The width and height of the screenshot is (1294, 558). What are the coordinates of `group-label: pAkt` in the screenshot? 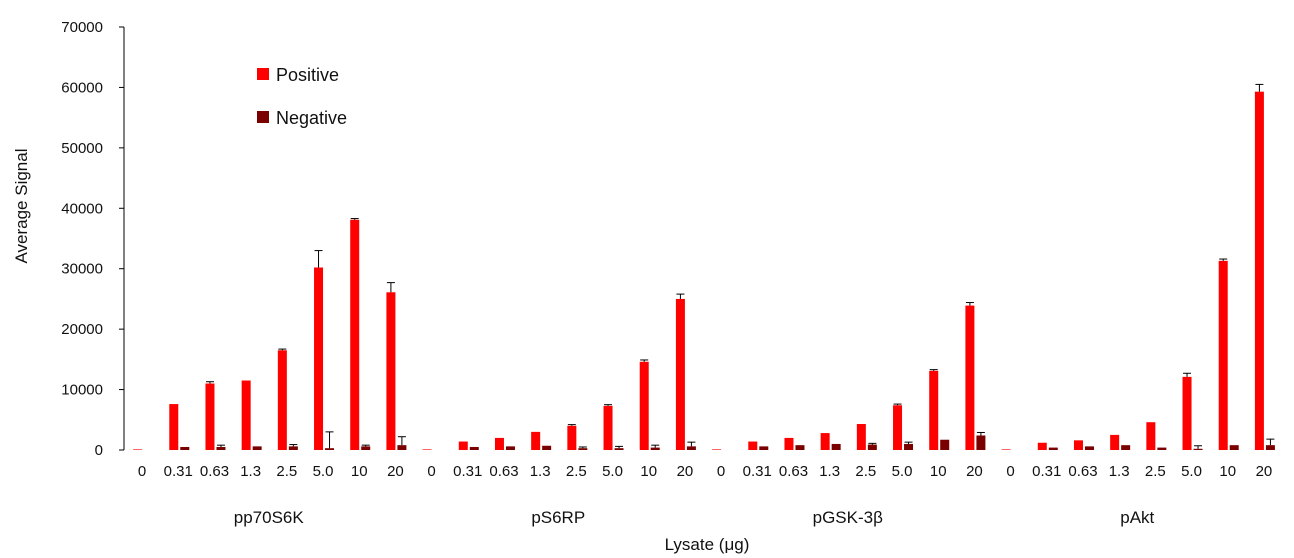 It's located at (1137, 517).